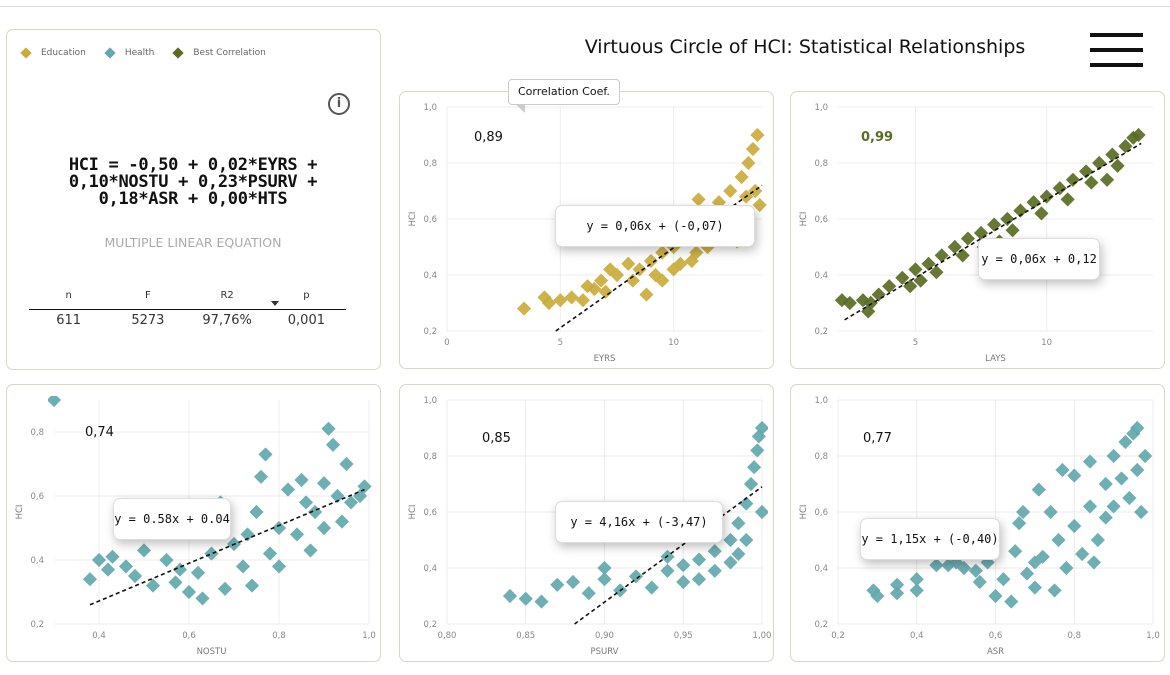  Describe the element at coordinates (306, 295) in the screenshot. I see `col-header-p: p` at that location.